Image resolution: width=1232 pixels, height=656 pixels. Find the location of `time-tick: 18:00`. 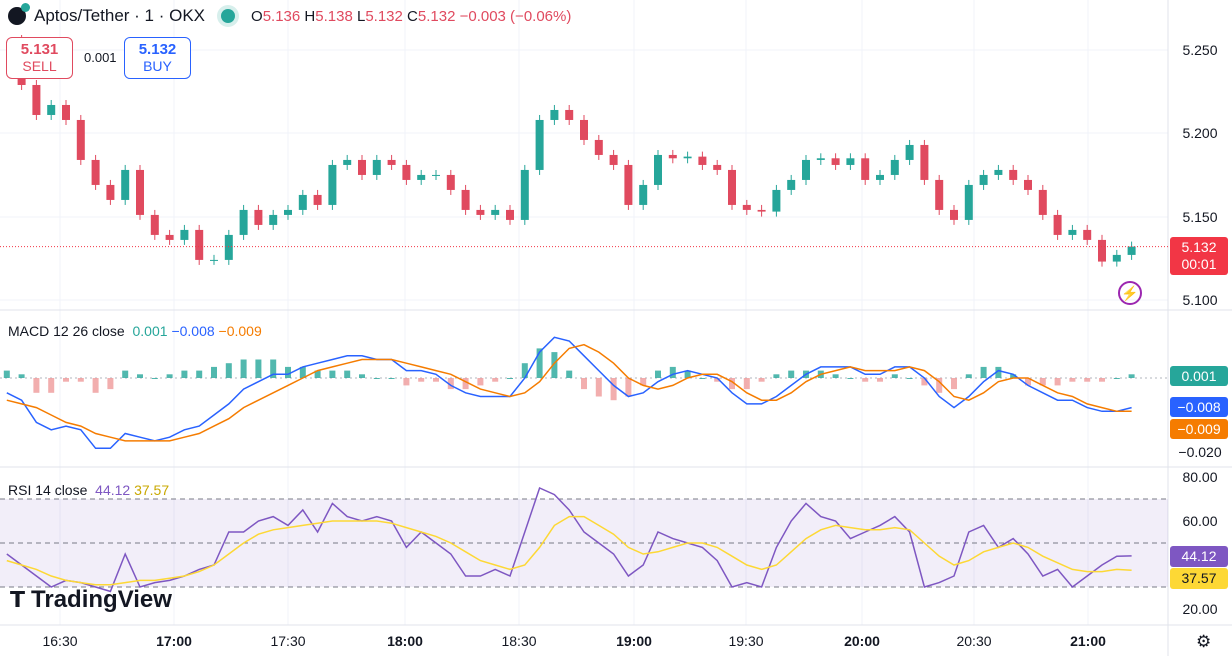

time-tick: 18:00 is located at coordinates (405, 641).